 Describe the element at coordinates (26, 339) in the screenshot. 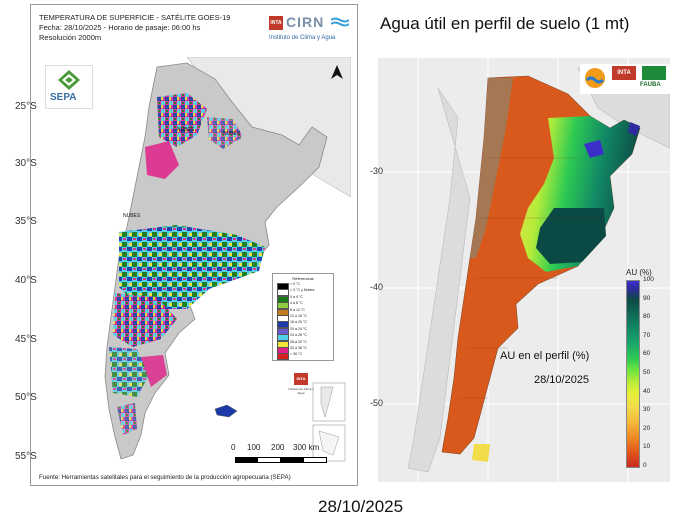

I see `lat-label-45s: 45°S` at that location.